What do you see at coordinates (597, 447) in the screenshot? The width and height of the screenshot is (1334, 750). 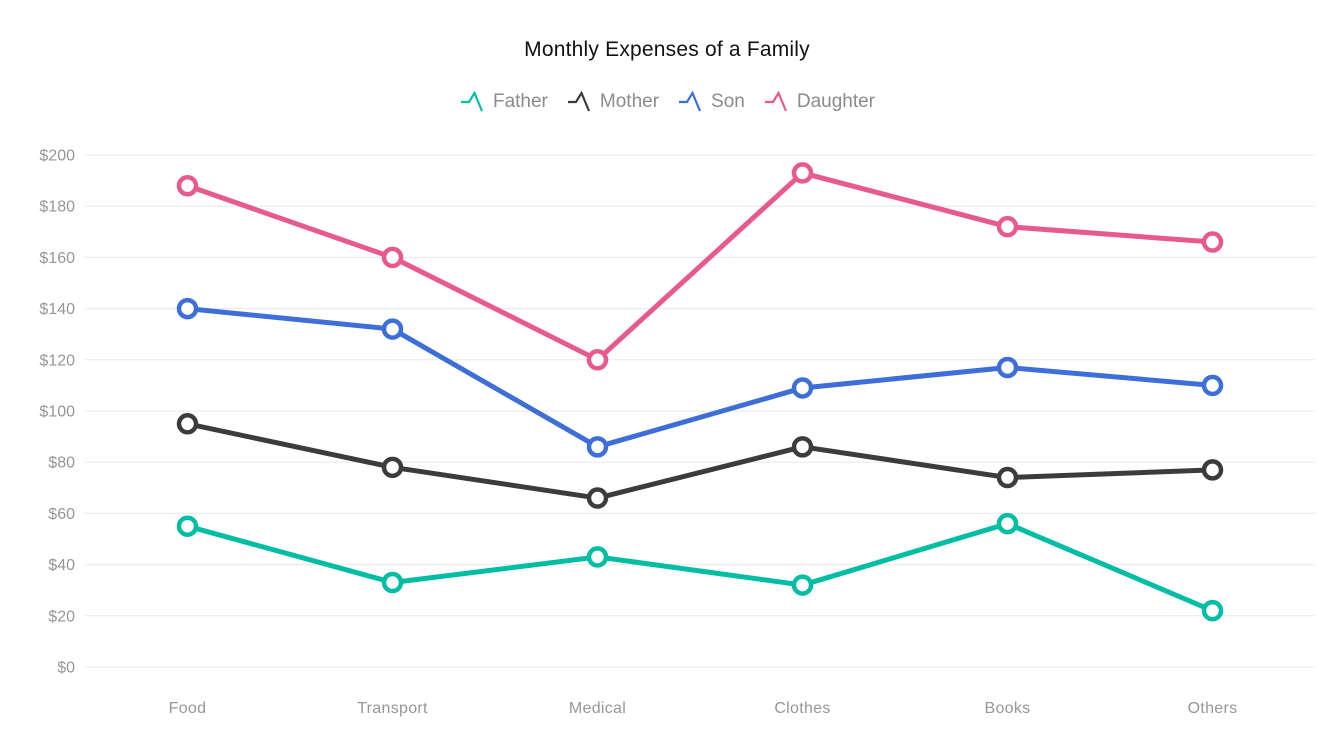 I see `data-point-son-medical` at bounding box center [597, 447].